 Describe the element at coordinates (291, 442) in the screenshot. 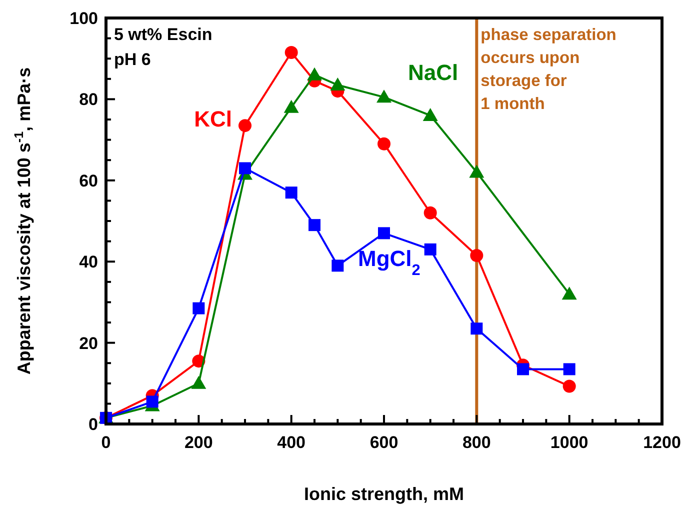

I see `x-tick-label: 400` at that location.